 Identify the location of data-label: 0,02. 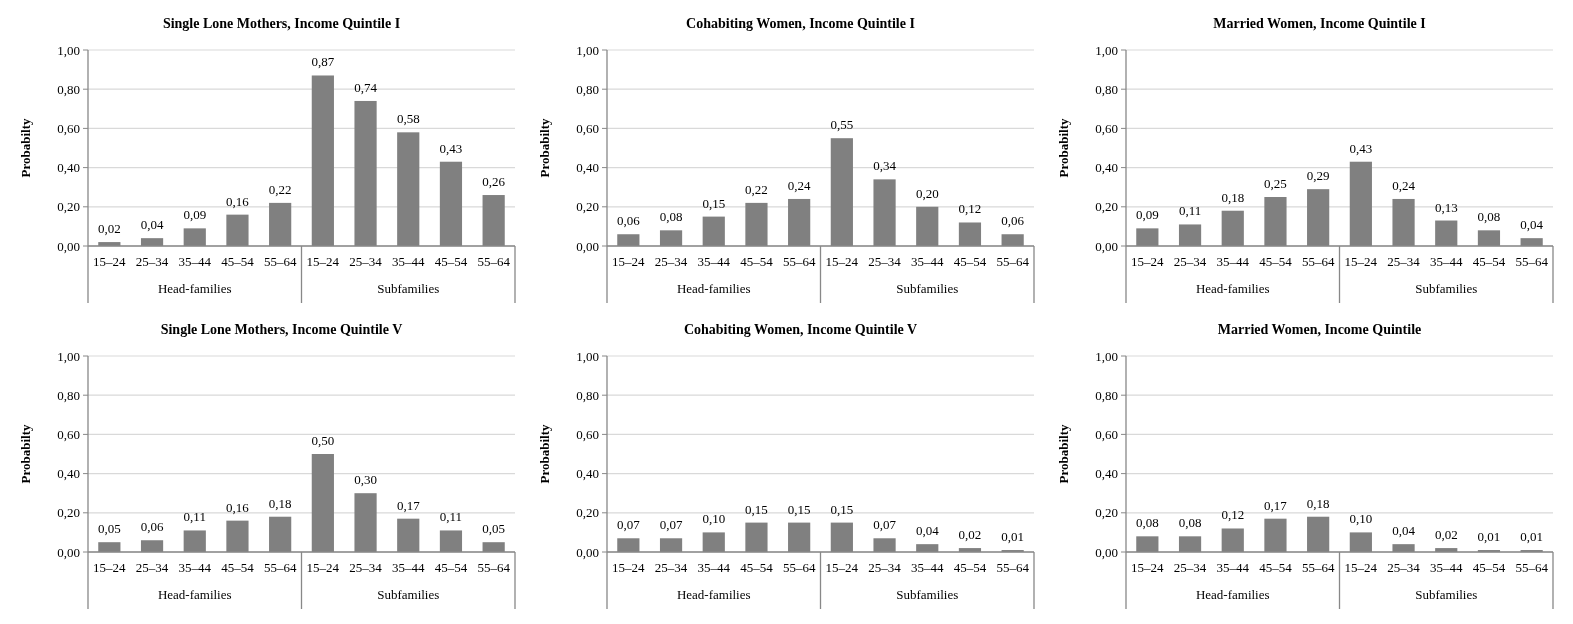
(1446, 535).